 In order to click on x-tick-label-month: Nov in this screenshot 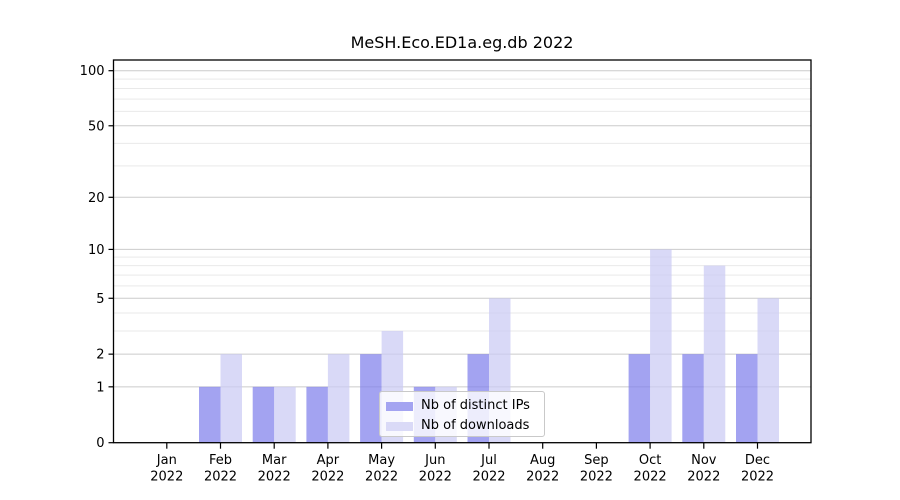, I will do `click(704, 460)`.